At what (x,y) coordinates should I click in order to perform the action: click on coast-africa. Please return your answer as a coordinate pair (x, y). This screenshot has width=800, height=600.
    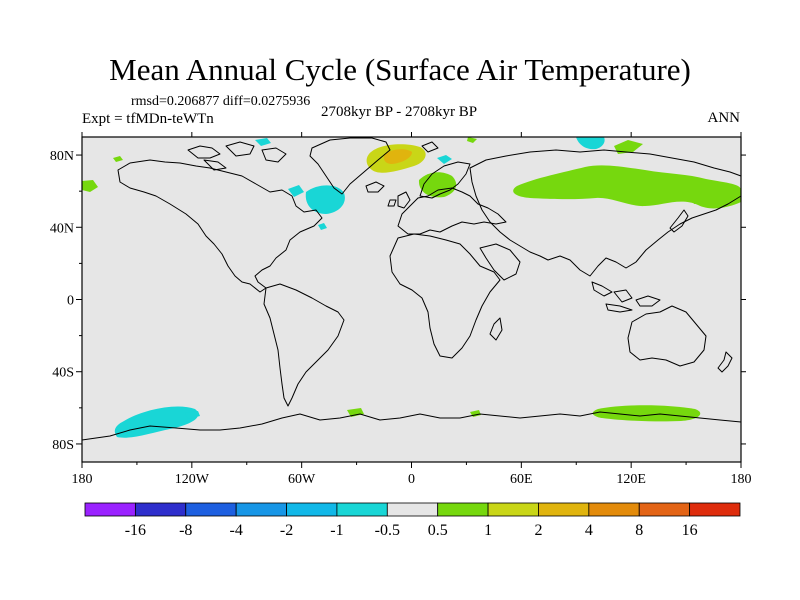
    Looking at the image, I should click on (445, 296).